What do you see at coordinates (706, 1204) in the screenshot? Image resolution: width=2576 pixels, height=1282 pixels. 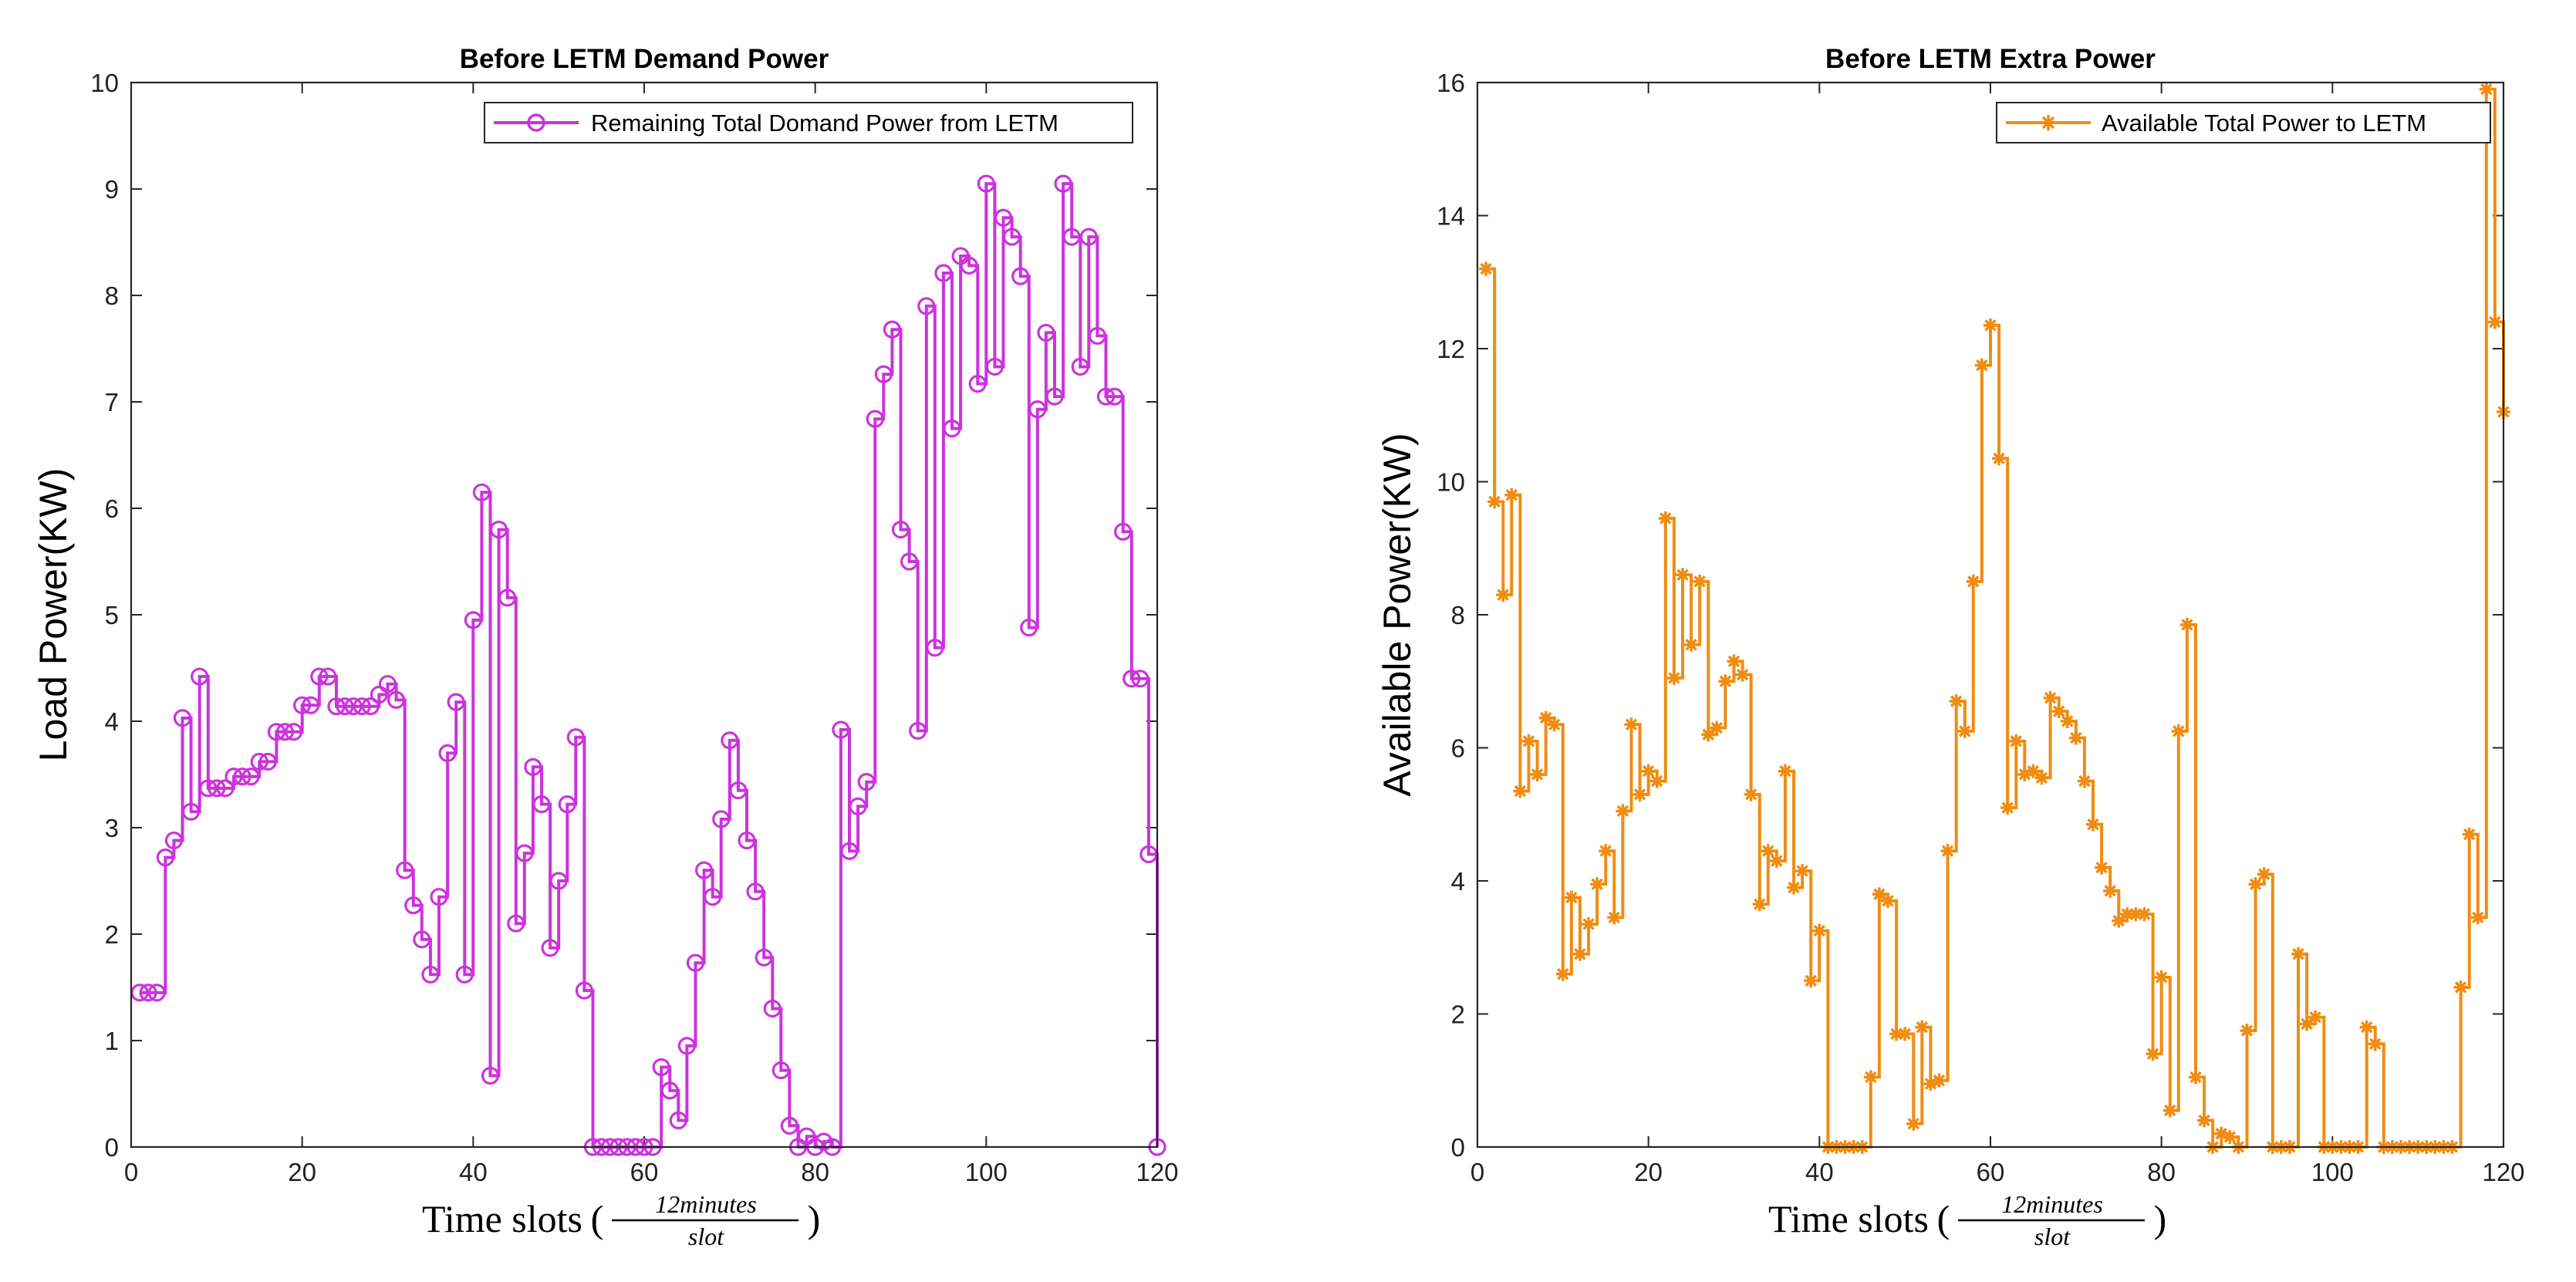 I see `x-axis-label-numerator: 12minutes` at bounding box center [706, 1204].